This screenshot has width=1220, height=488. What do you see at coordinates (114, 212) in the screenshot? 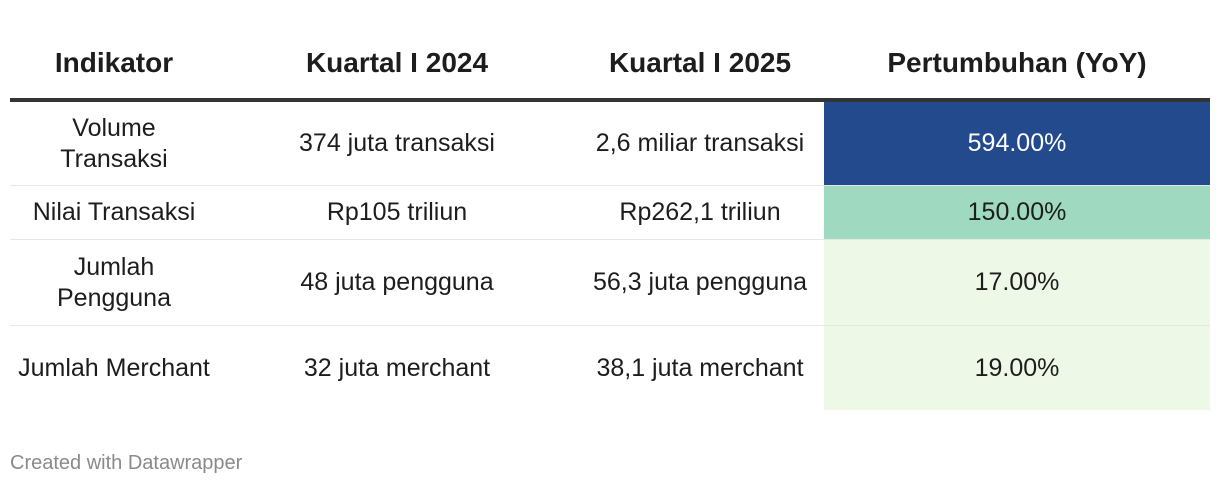
I see `cell-indikator: Nilai Transaksi` at bounding box center [114, 212].